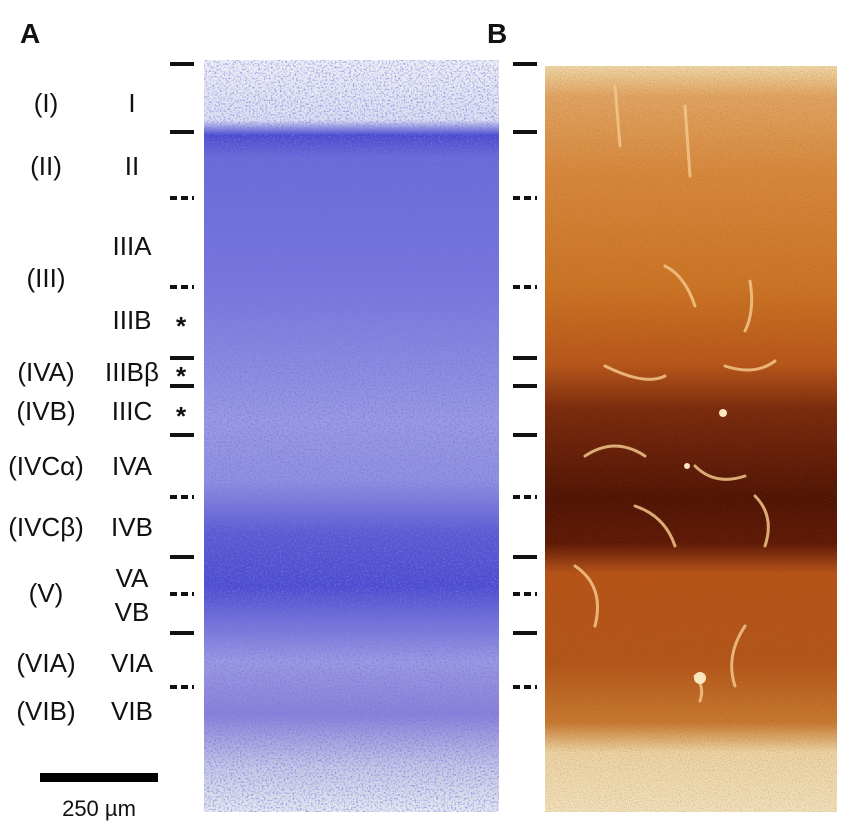 This screenshot has height=826, width=850. What do you see at coordinates (46, 372) in the screenshot?
I see `layer-alt-label-iva: (IVA)` at bounding box center [46, 372].